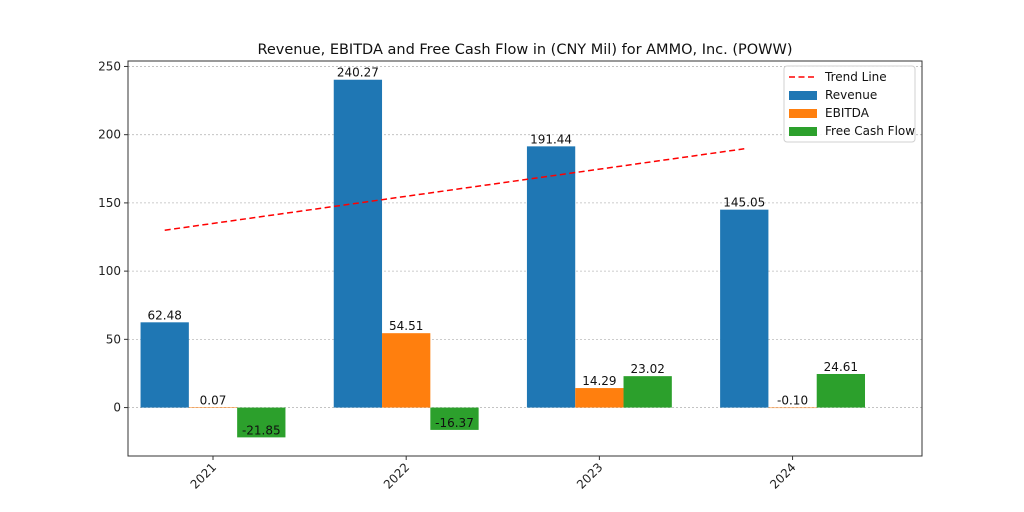 The image size is (1024, 512). What do you see at coordinates (551, 139) in the screenshot?
I see `data-label-revenue-2023: 191.44` at bounding box center [551, 139].